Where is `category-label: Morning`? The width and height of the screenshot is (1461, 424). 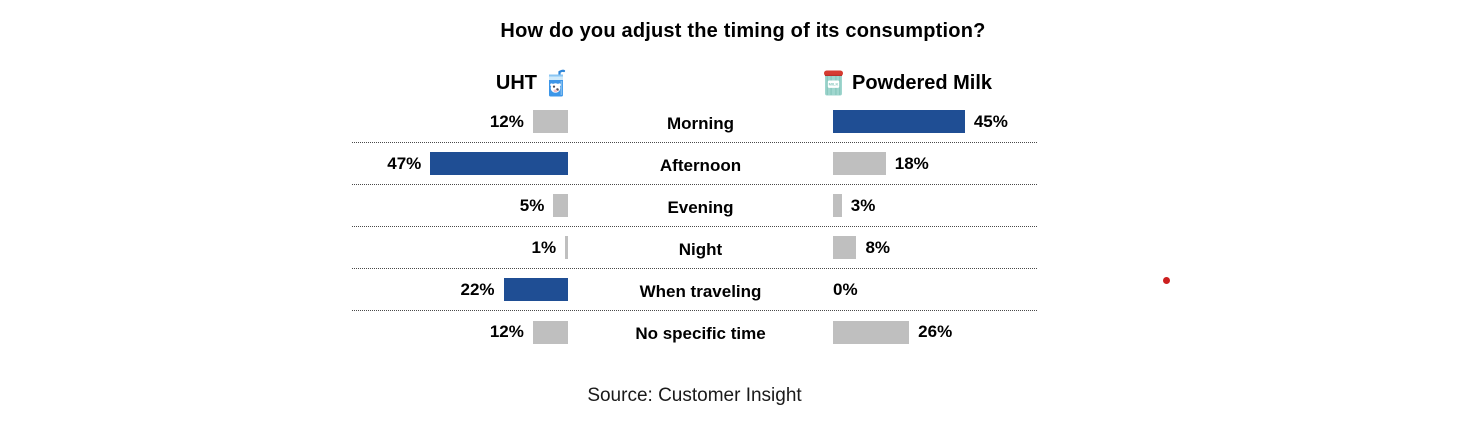 category-label: Morning is located at coordinates (700, 123).